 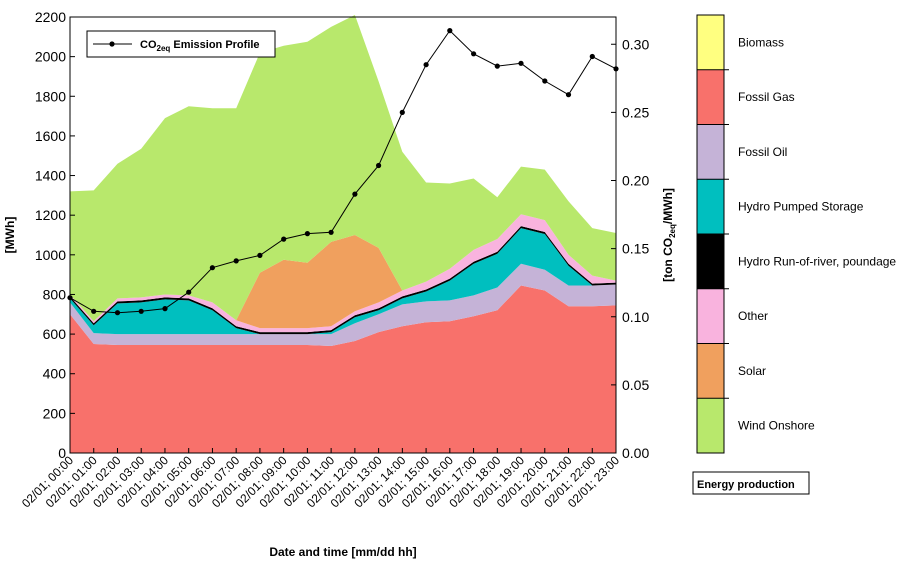 What do you see at coordinates (55, 413) in the screenshot?
I see `left-tick-label: 200` at bounding box center [55, 413].